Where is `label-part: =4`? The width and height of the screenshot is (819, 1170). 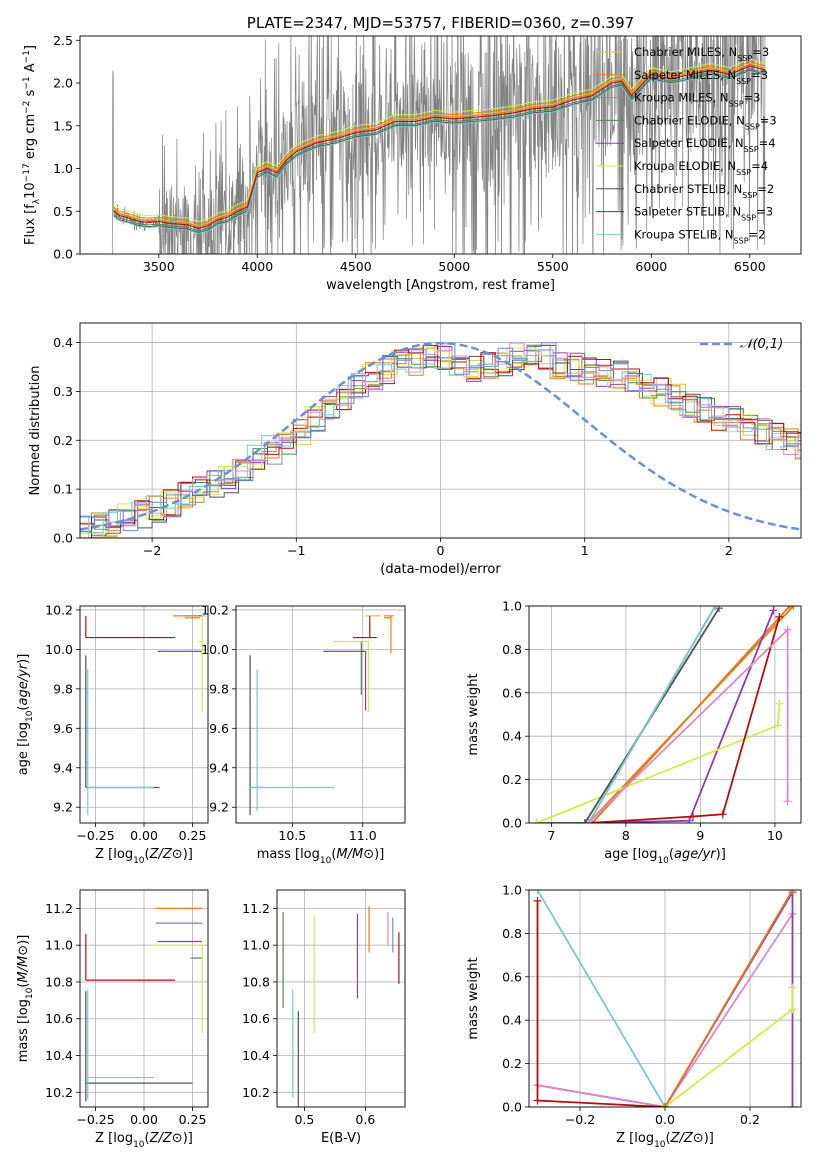
label-part: =4 is located at coordinates (759, 166).